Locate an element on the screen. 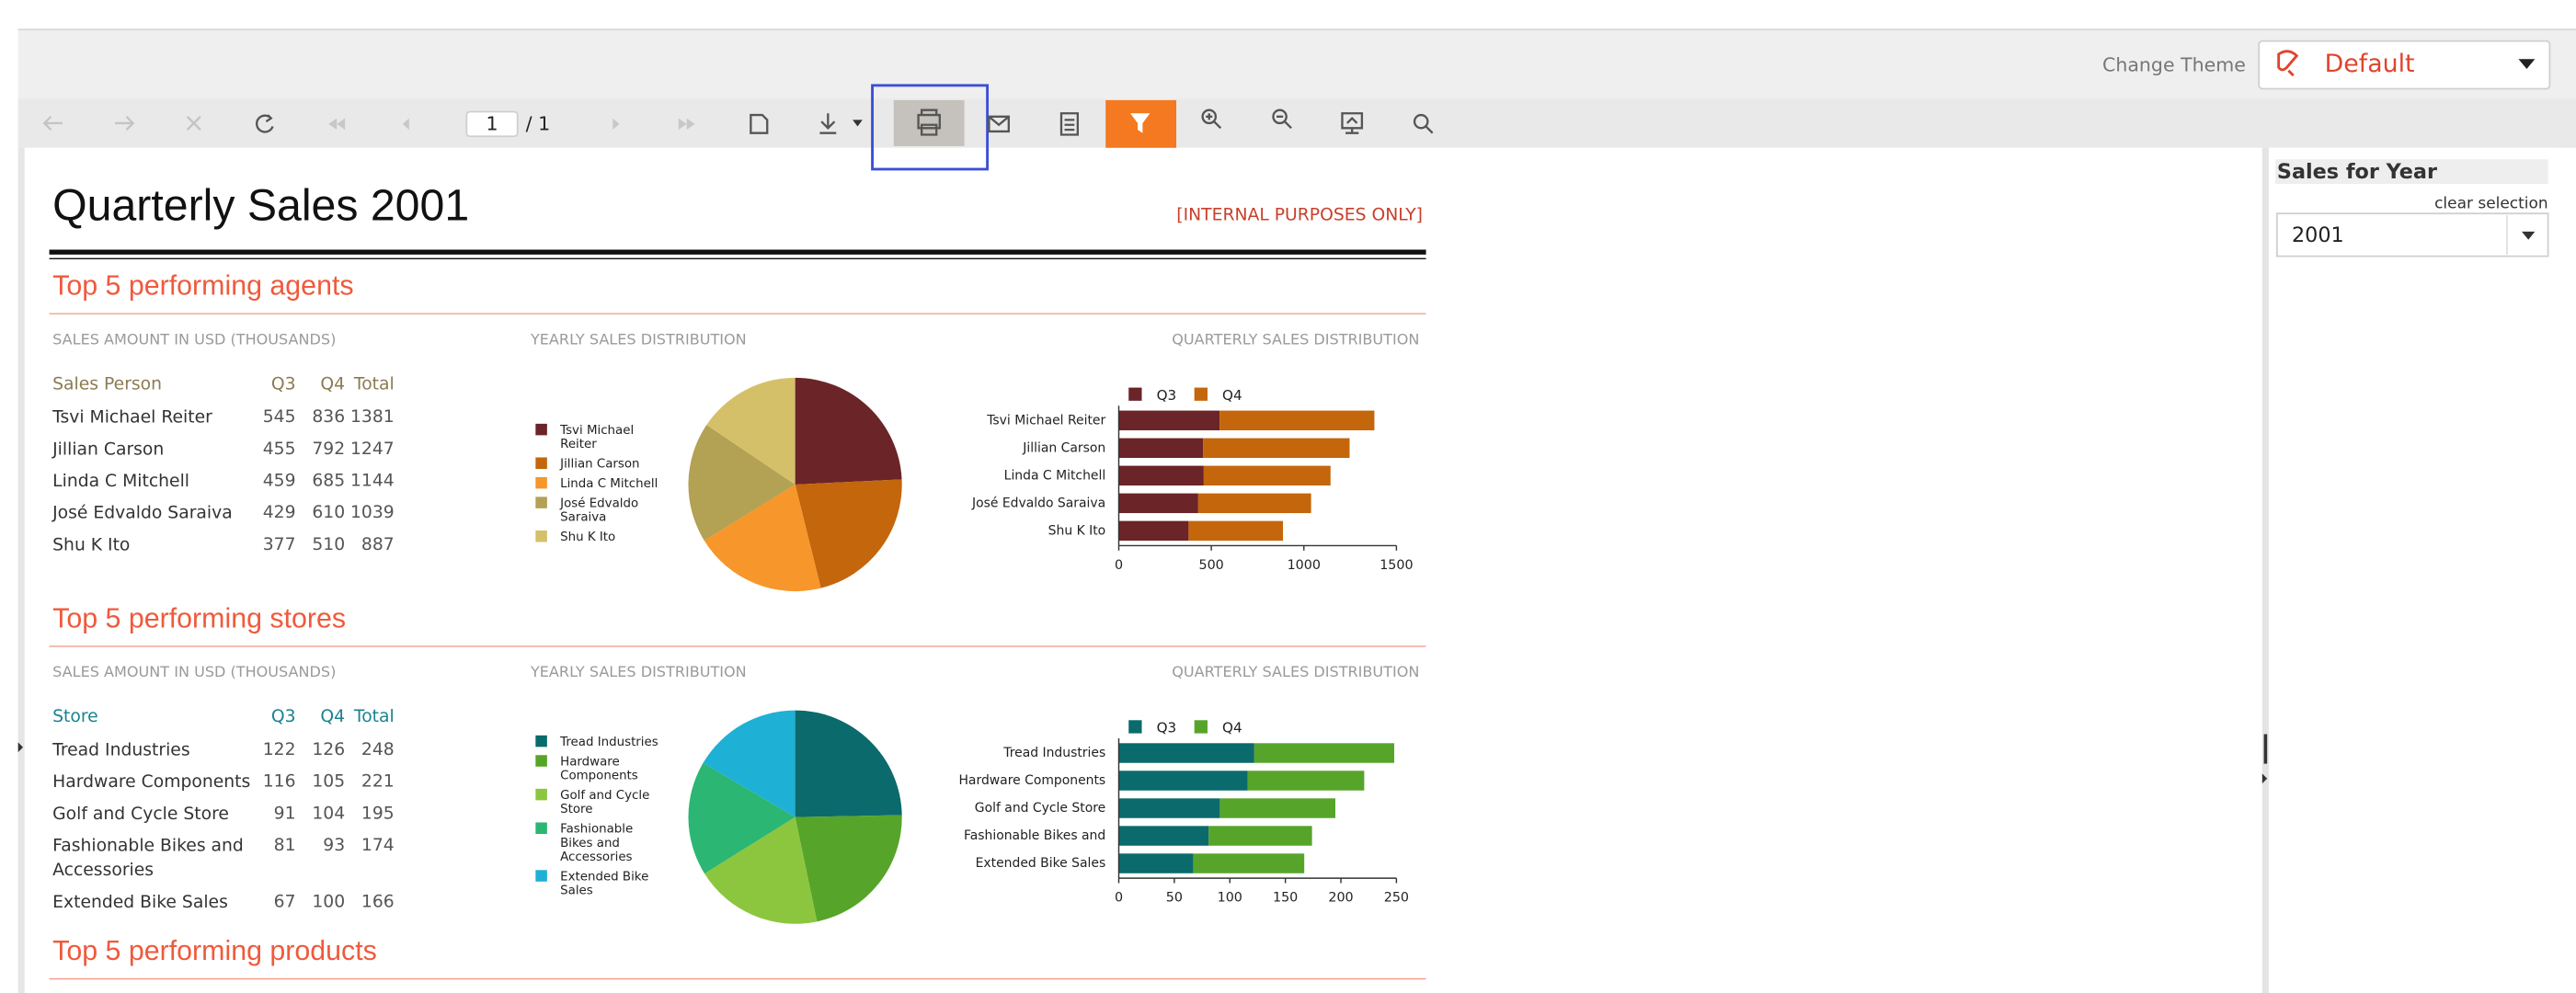  text-line: Saraiva is located at coordinates (583, 518).